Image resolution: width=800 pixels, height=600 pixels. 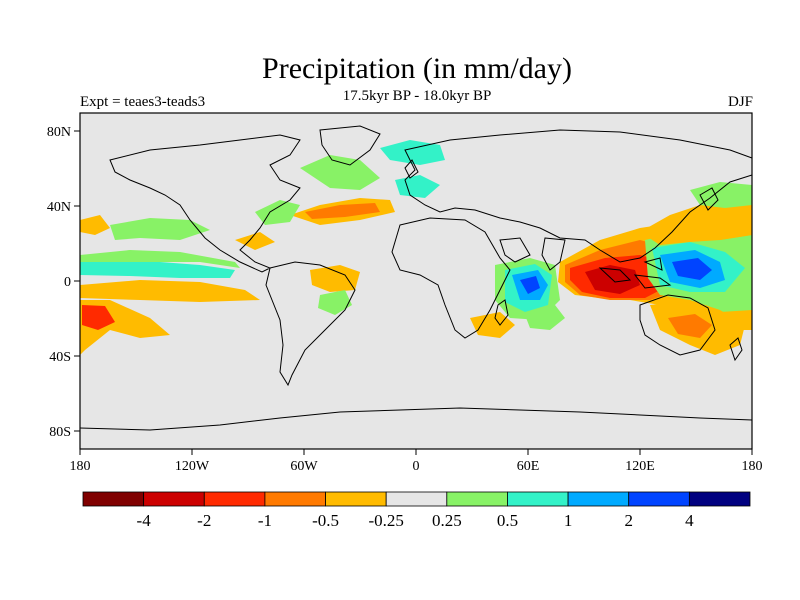 I want to click on lon-label-120e: 120E, so click(x=640, y=466).